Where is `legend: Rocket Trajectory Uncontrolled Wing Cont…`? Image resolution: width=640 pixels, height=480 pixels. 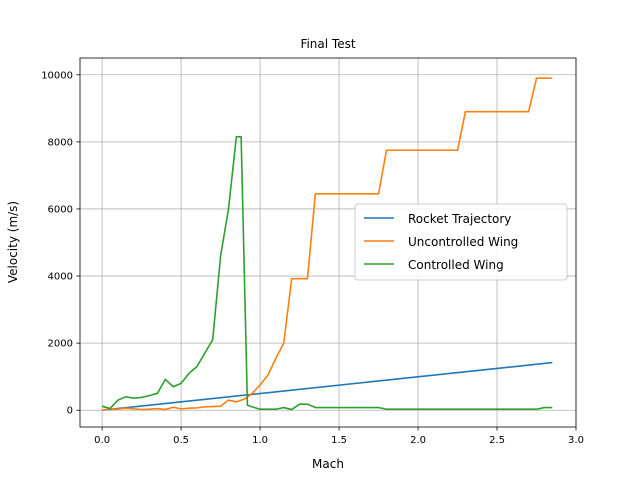 legend: Rocket Trajectory Uncontrolled Wing Cont… is located at coordinates (461, 242).